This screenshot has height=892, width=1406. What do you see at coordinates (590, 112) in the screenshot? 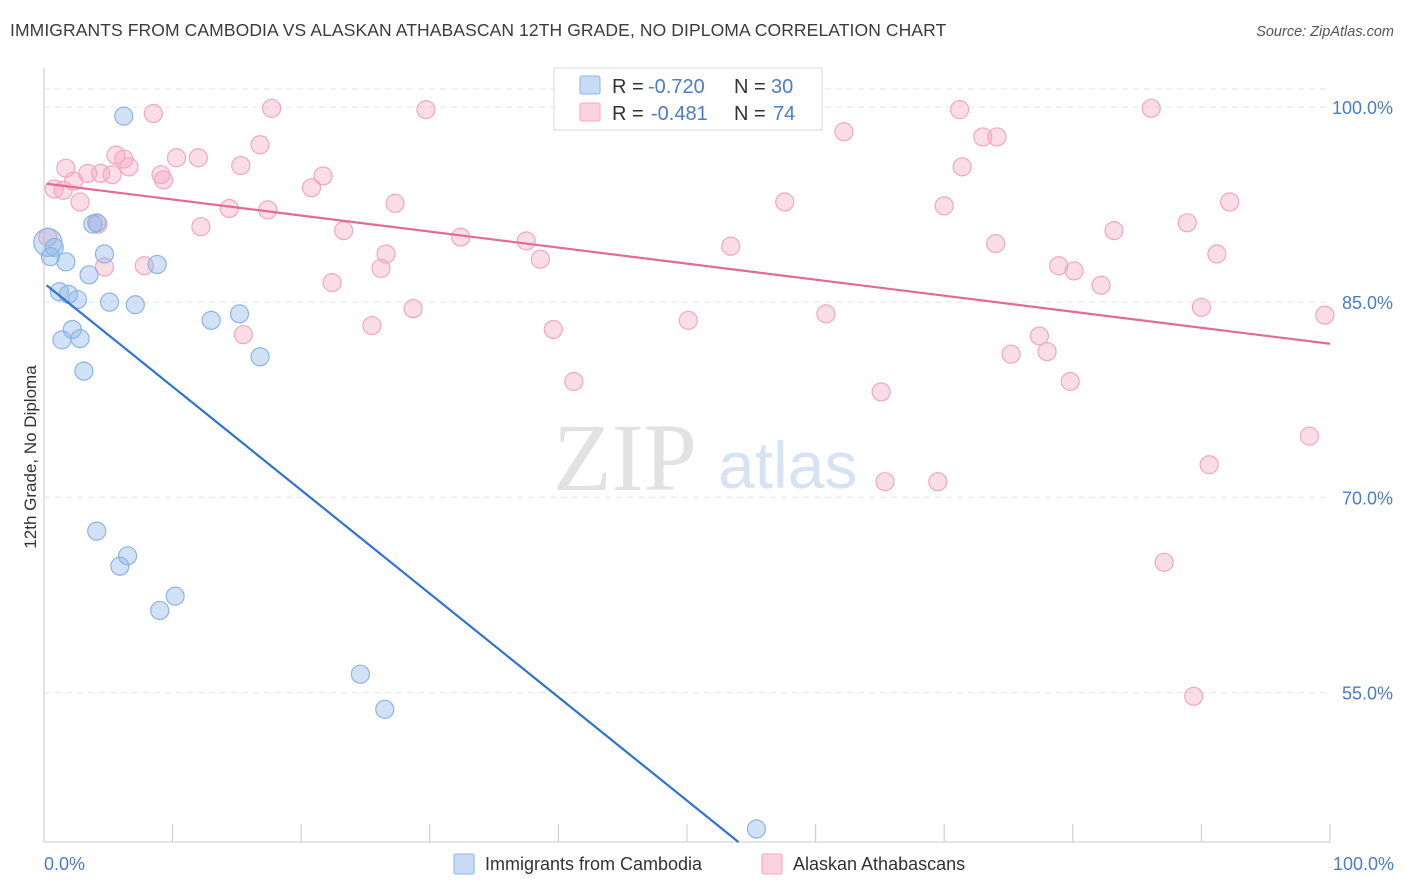
I see `legend-swatch-athabascan` at bounding box center [590, 112].